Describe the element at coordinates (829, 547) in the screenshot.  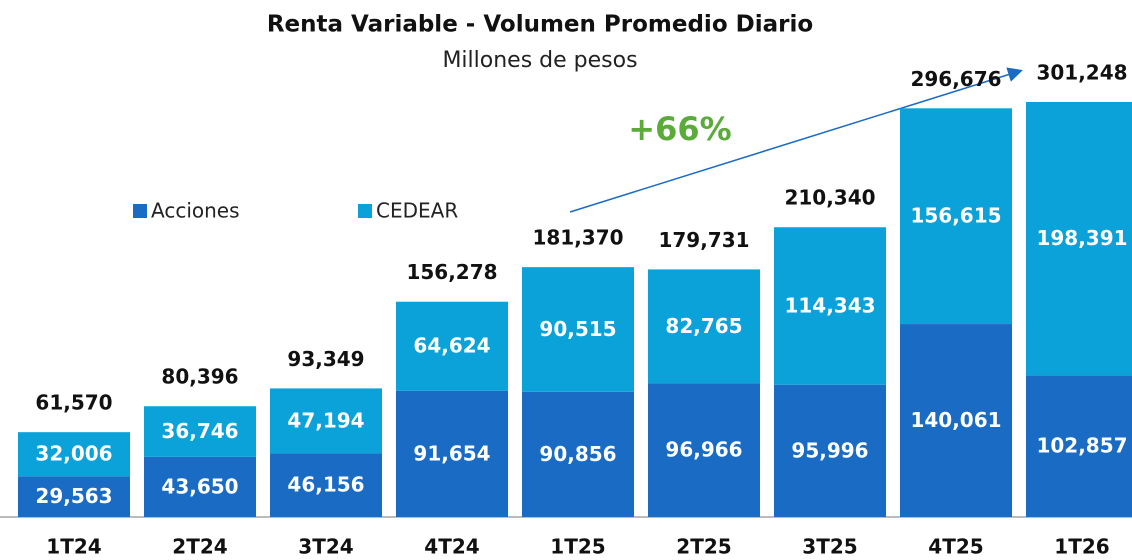
I see `x-tick-label: 3T25` at that location.